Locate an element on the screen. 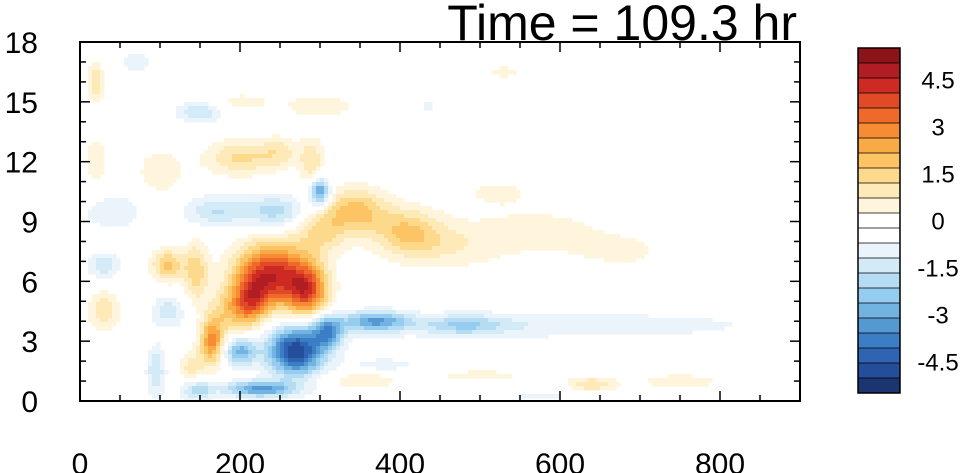 The height and width of the screenshot is (473, 965). colorbar-swatch is located at coordinates (879, 86).